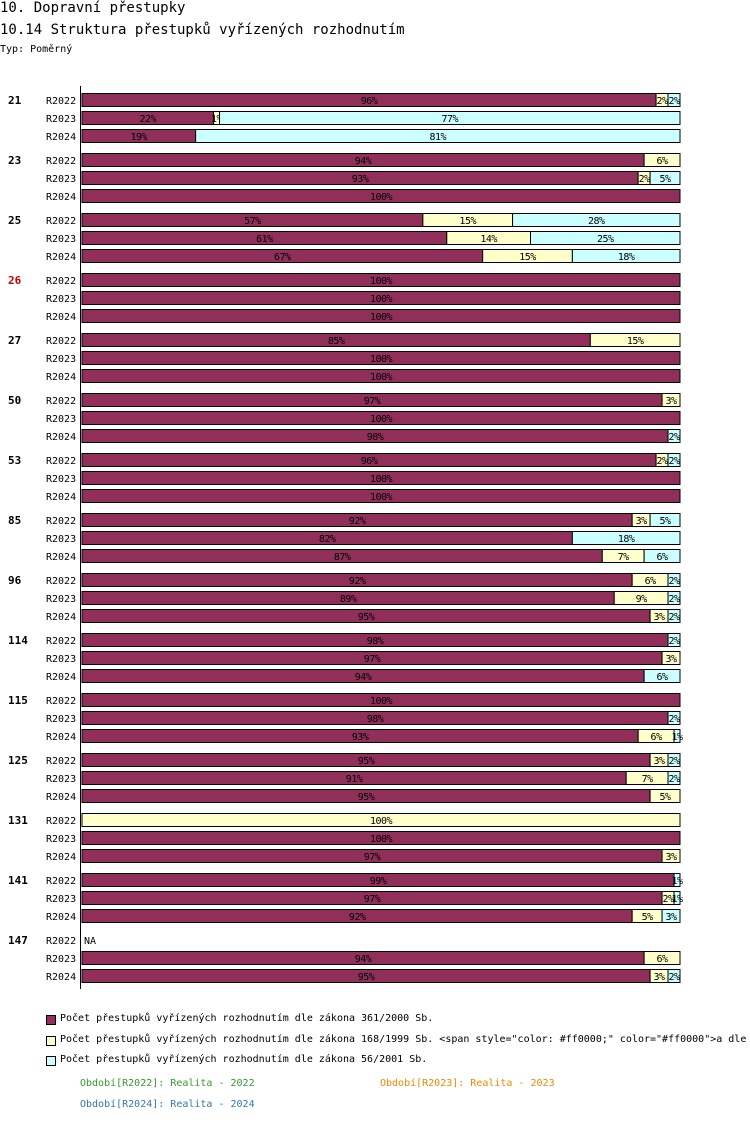 The width and height of the screenshot is (750, 1142). What do you see at coordinates (375, 641) in the screenshot?
I see `bar-label-114-R2022-s1: 98%` at bounding box center [375, 641].